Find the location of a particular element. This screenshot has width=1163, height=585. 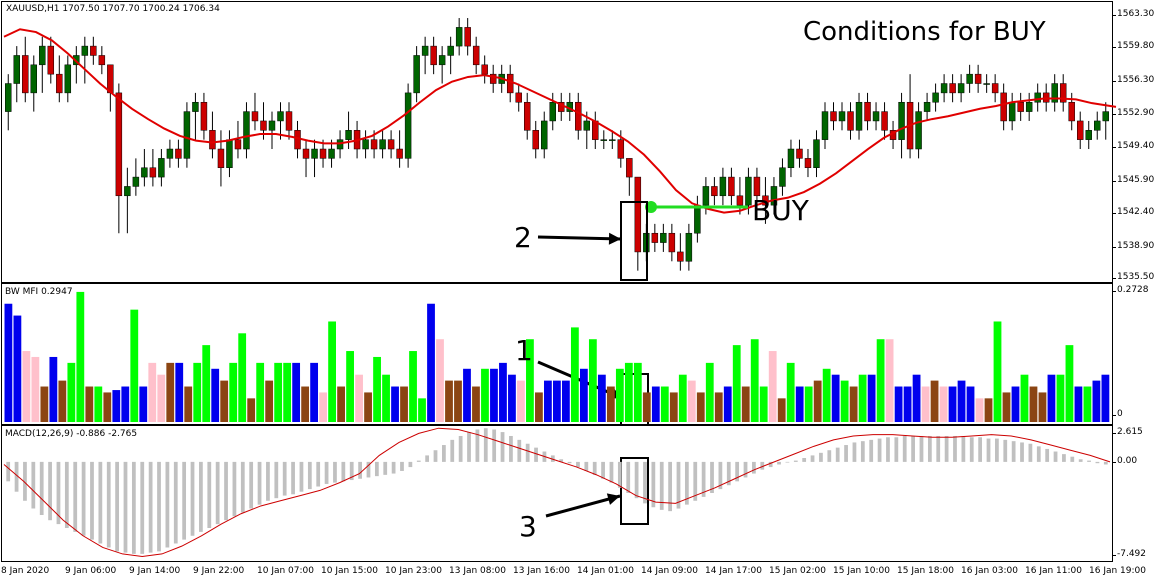

time-tick: 16 Jan 19:00 is located at coordinates (1117, 571).